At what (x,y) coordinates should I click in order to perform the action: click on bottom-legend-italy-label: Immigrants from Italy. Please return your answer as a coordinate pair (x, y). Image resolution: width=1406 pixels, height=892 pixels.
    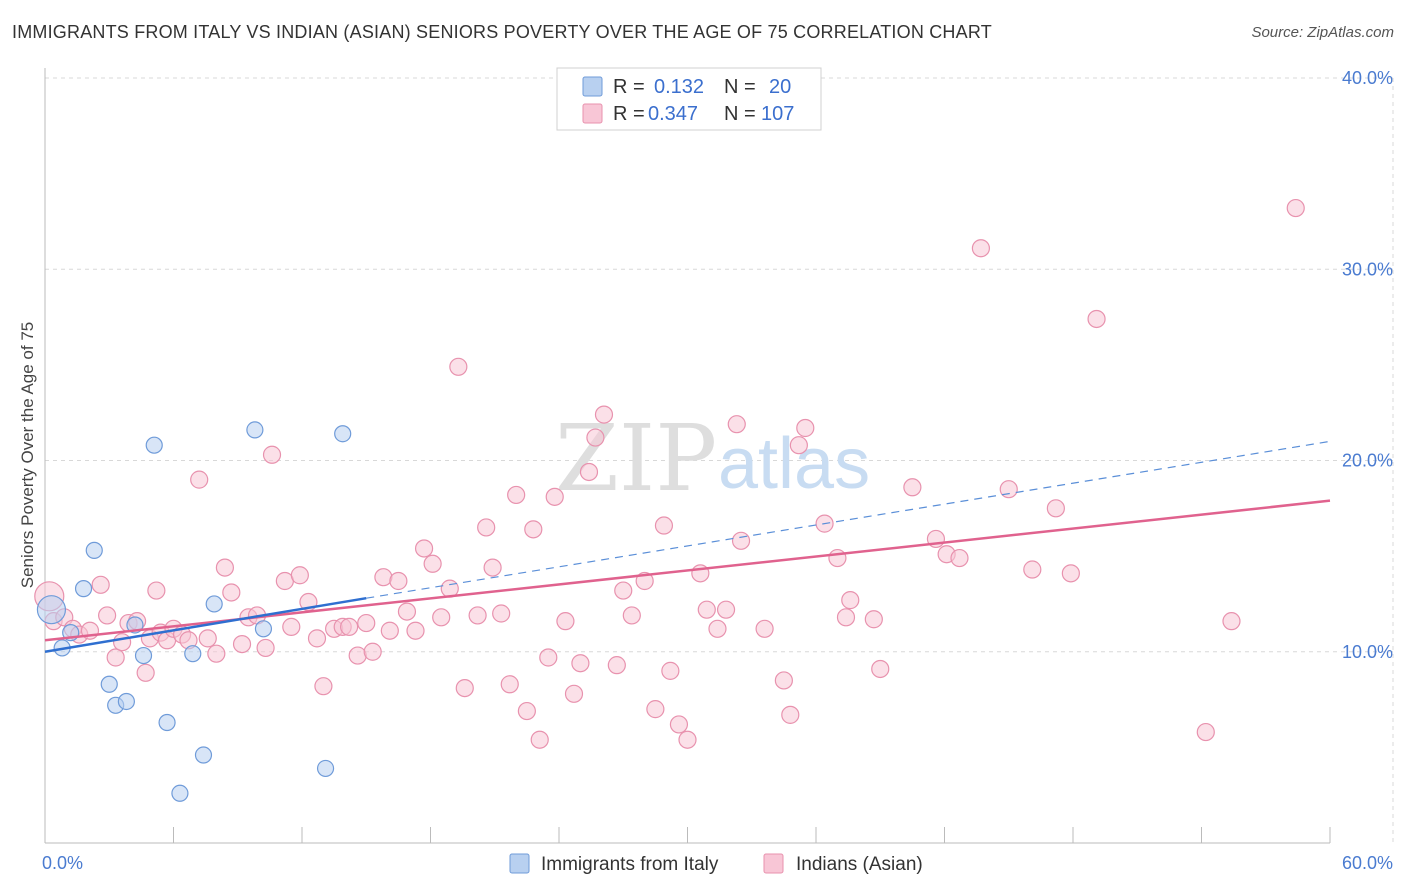
    Looking at the image, I should click on (630, 864).